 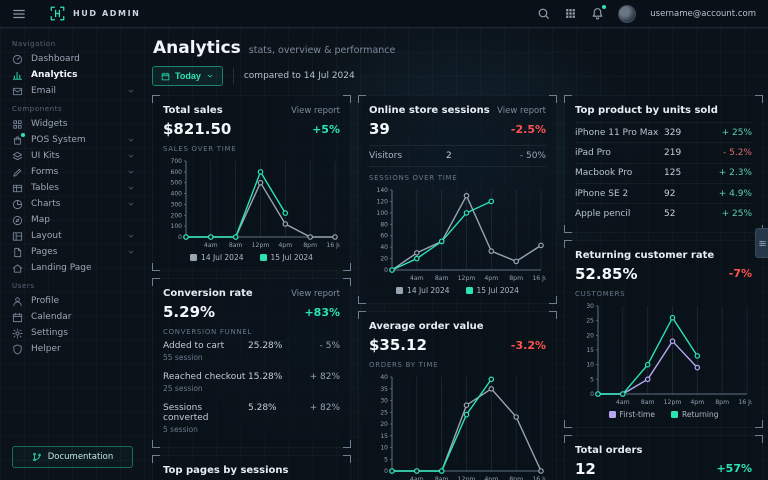 What do you see at coordinates (72, 220) in the screenshot?
I see `sidebar-item: Map` at bounding box center [72, 220].